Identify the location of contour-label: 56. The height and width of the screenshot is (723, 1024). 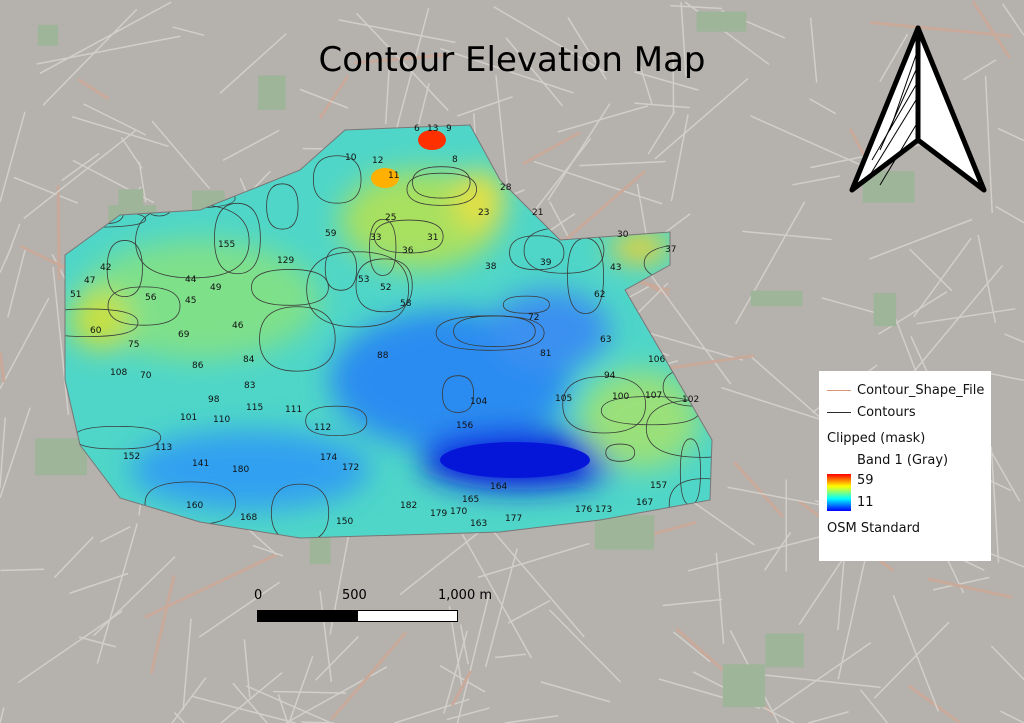
(151, 298).